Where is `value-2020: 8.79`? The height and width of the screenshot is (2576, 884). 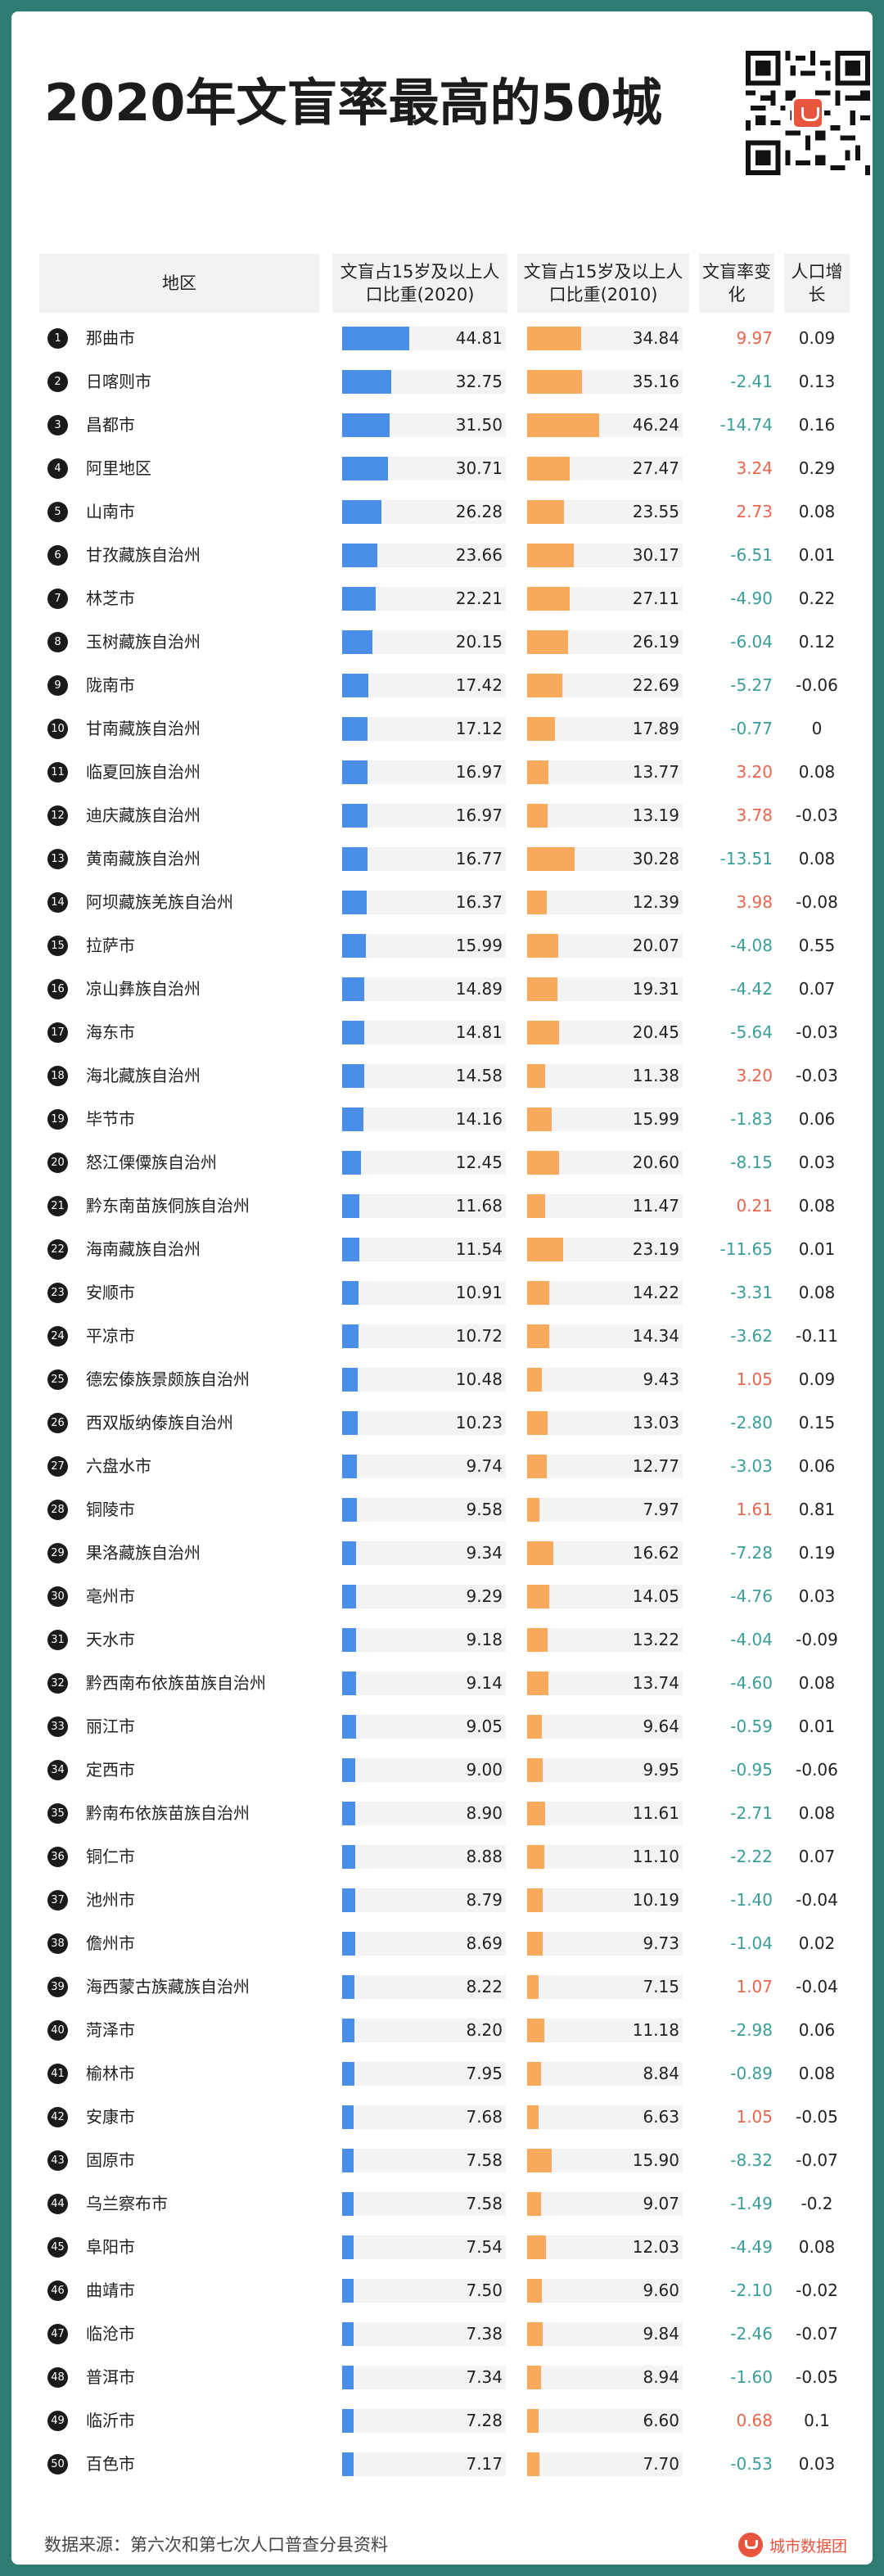
value-2020: 8.79 is located at coordinates (485, 1900).